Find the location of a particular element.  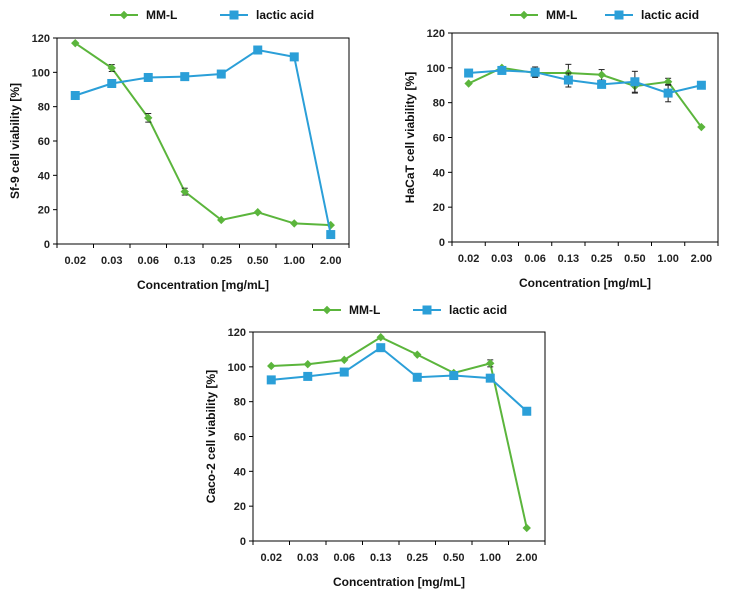

y-axis-title: Caco-2 cell viability [%] is located at coordinates (211, 436).